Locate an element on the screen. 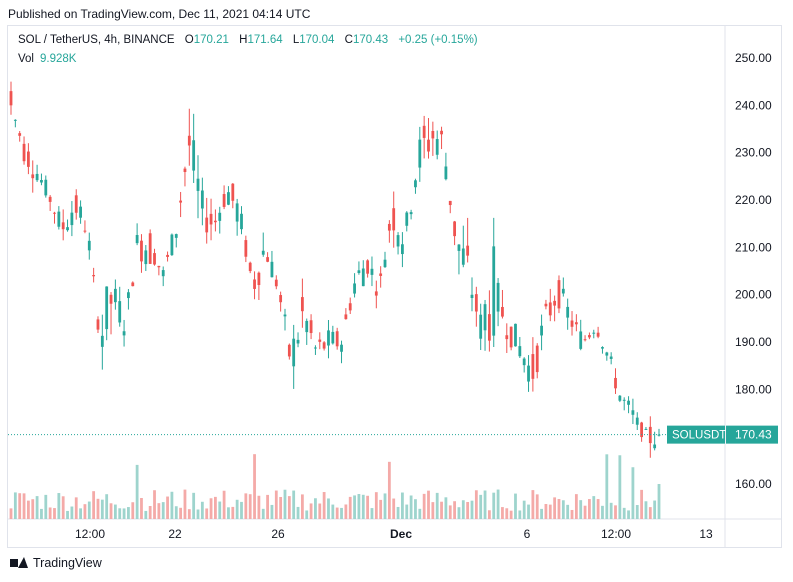 This screenshot has height=582, width=793. y-tick-label: 190.00 is located at coordinates (753, 342).